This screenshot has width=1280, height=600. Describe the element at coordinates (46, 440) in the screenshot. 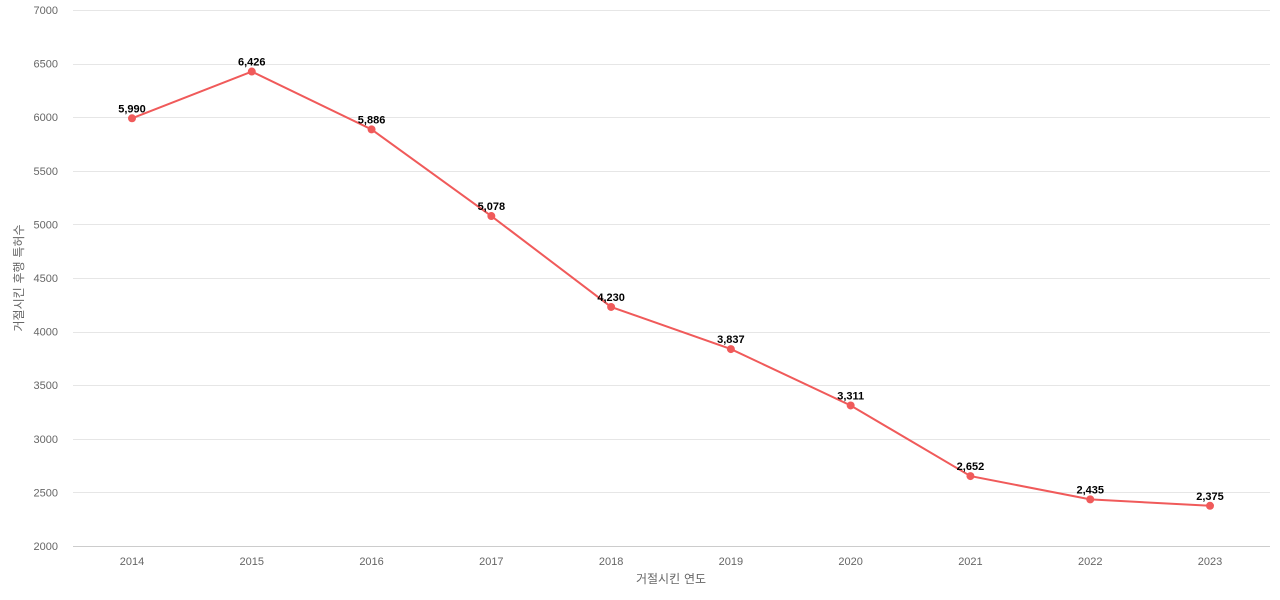

I see `y-tick-label: 3000` at that location.